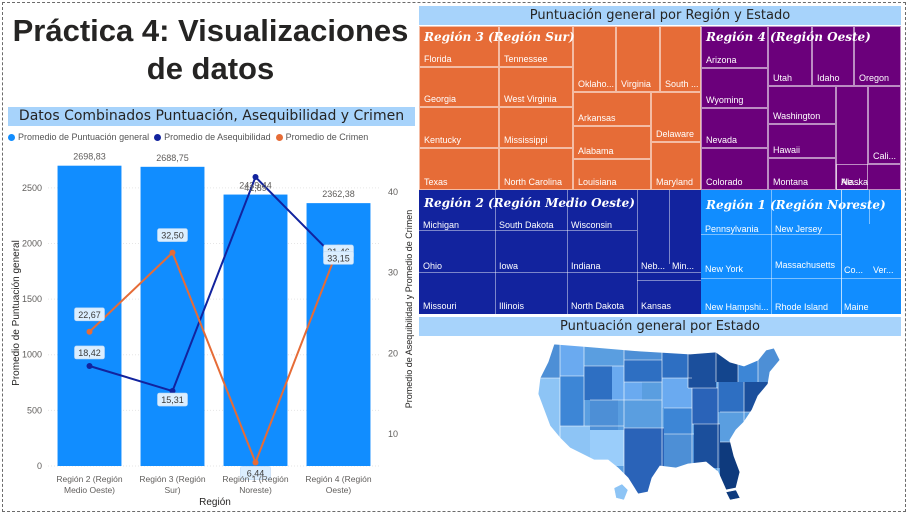 This screenshot has height=516, width=910. Describe the element at coordinates (89, 479) in the screenshot. I see `x-tick-label: Región 2 (Región` at that location.